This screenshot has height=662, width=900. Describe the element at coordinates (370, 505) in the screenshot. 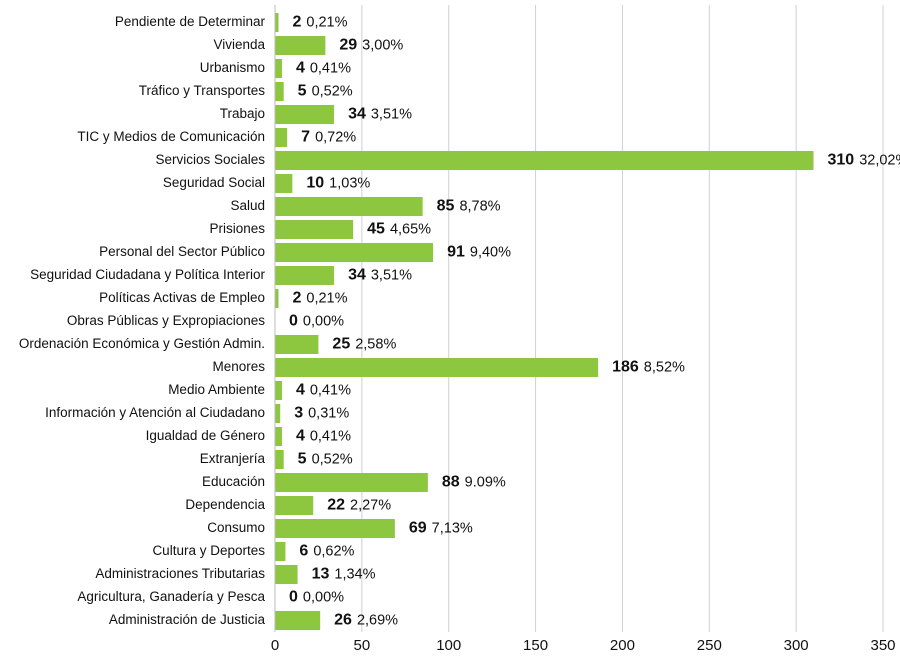

I see `percent-label: 2,27%` at that location.